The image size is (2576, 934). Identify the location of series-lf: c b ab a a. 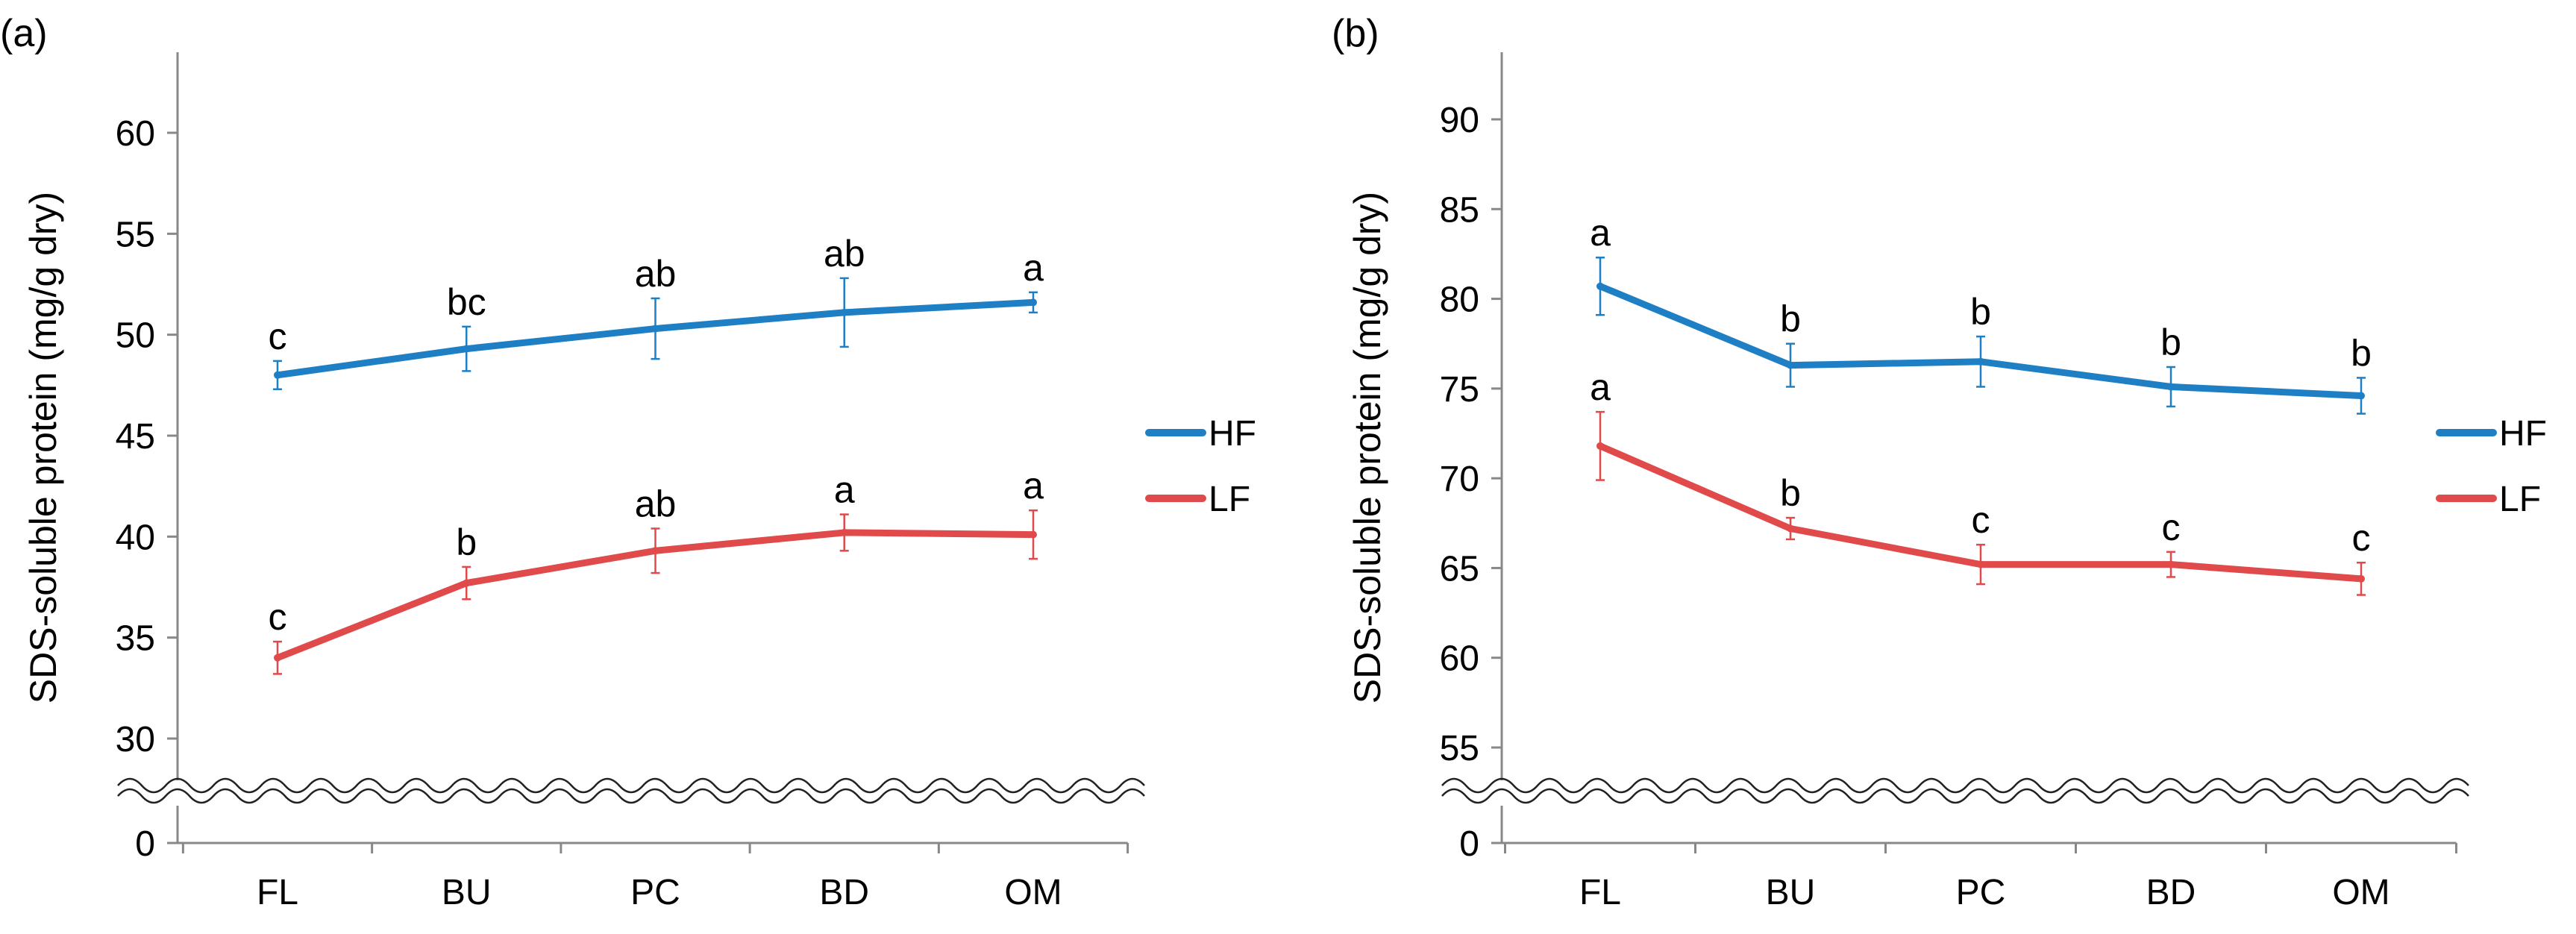
(656, 570).